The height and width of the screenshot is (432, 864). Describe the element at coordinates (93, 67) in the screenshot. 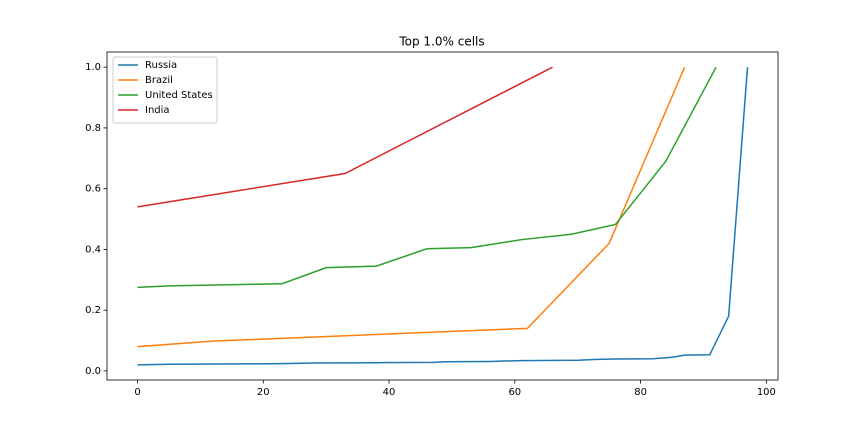

I see `y-tick-label: 1.0` at that location.